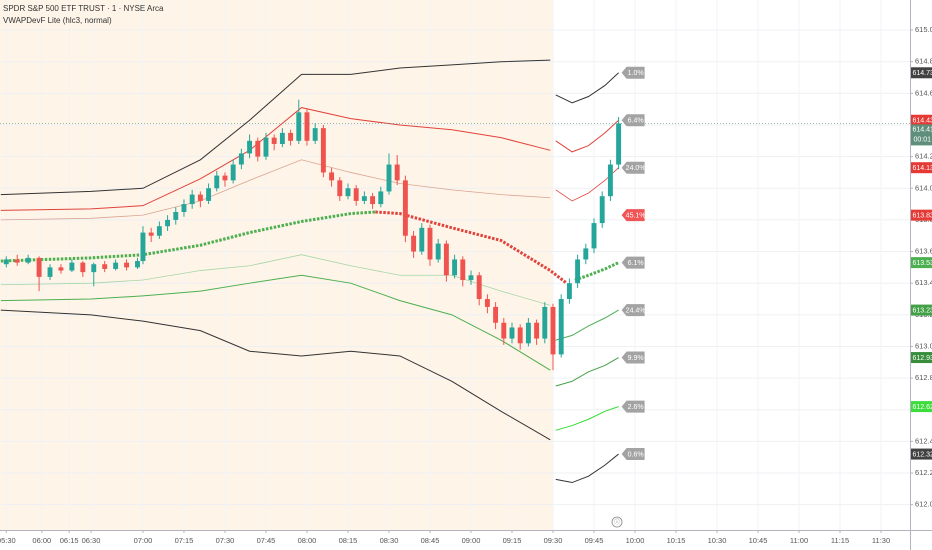 This screenshot has width=932, height=550. I want to click on x-tick-label: 11:00, so click(799, 540).